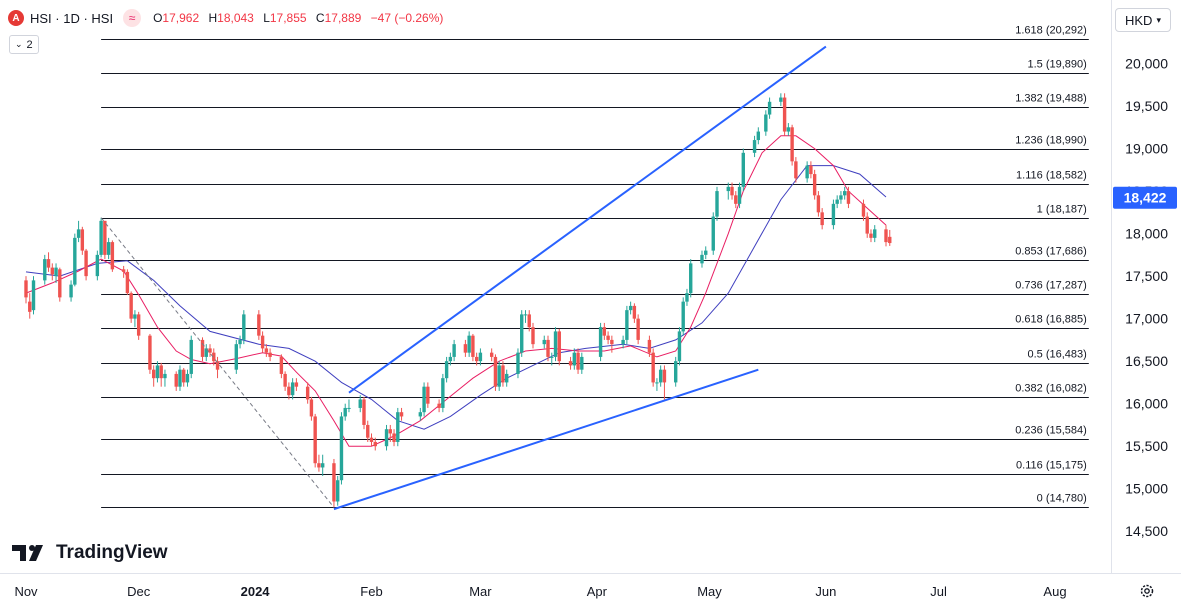  I want to click on chevron-down-icon: ▾, so click(1158, 19).